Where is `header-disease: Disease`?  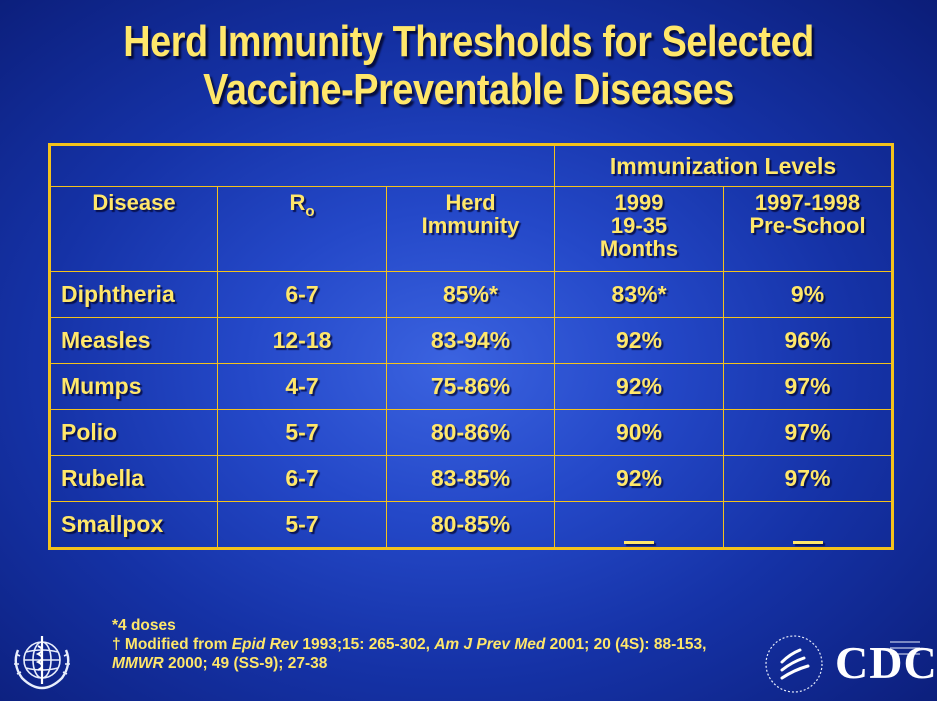
header-disease: Disease is located at coordinates (133, 229).